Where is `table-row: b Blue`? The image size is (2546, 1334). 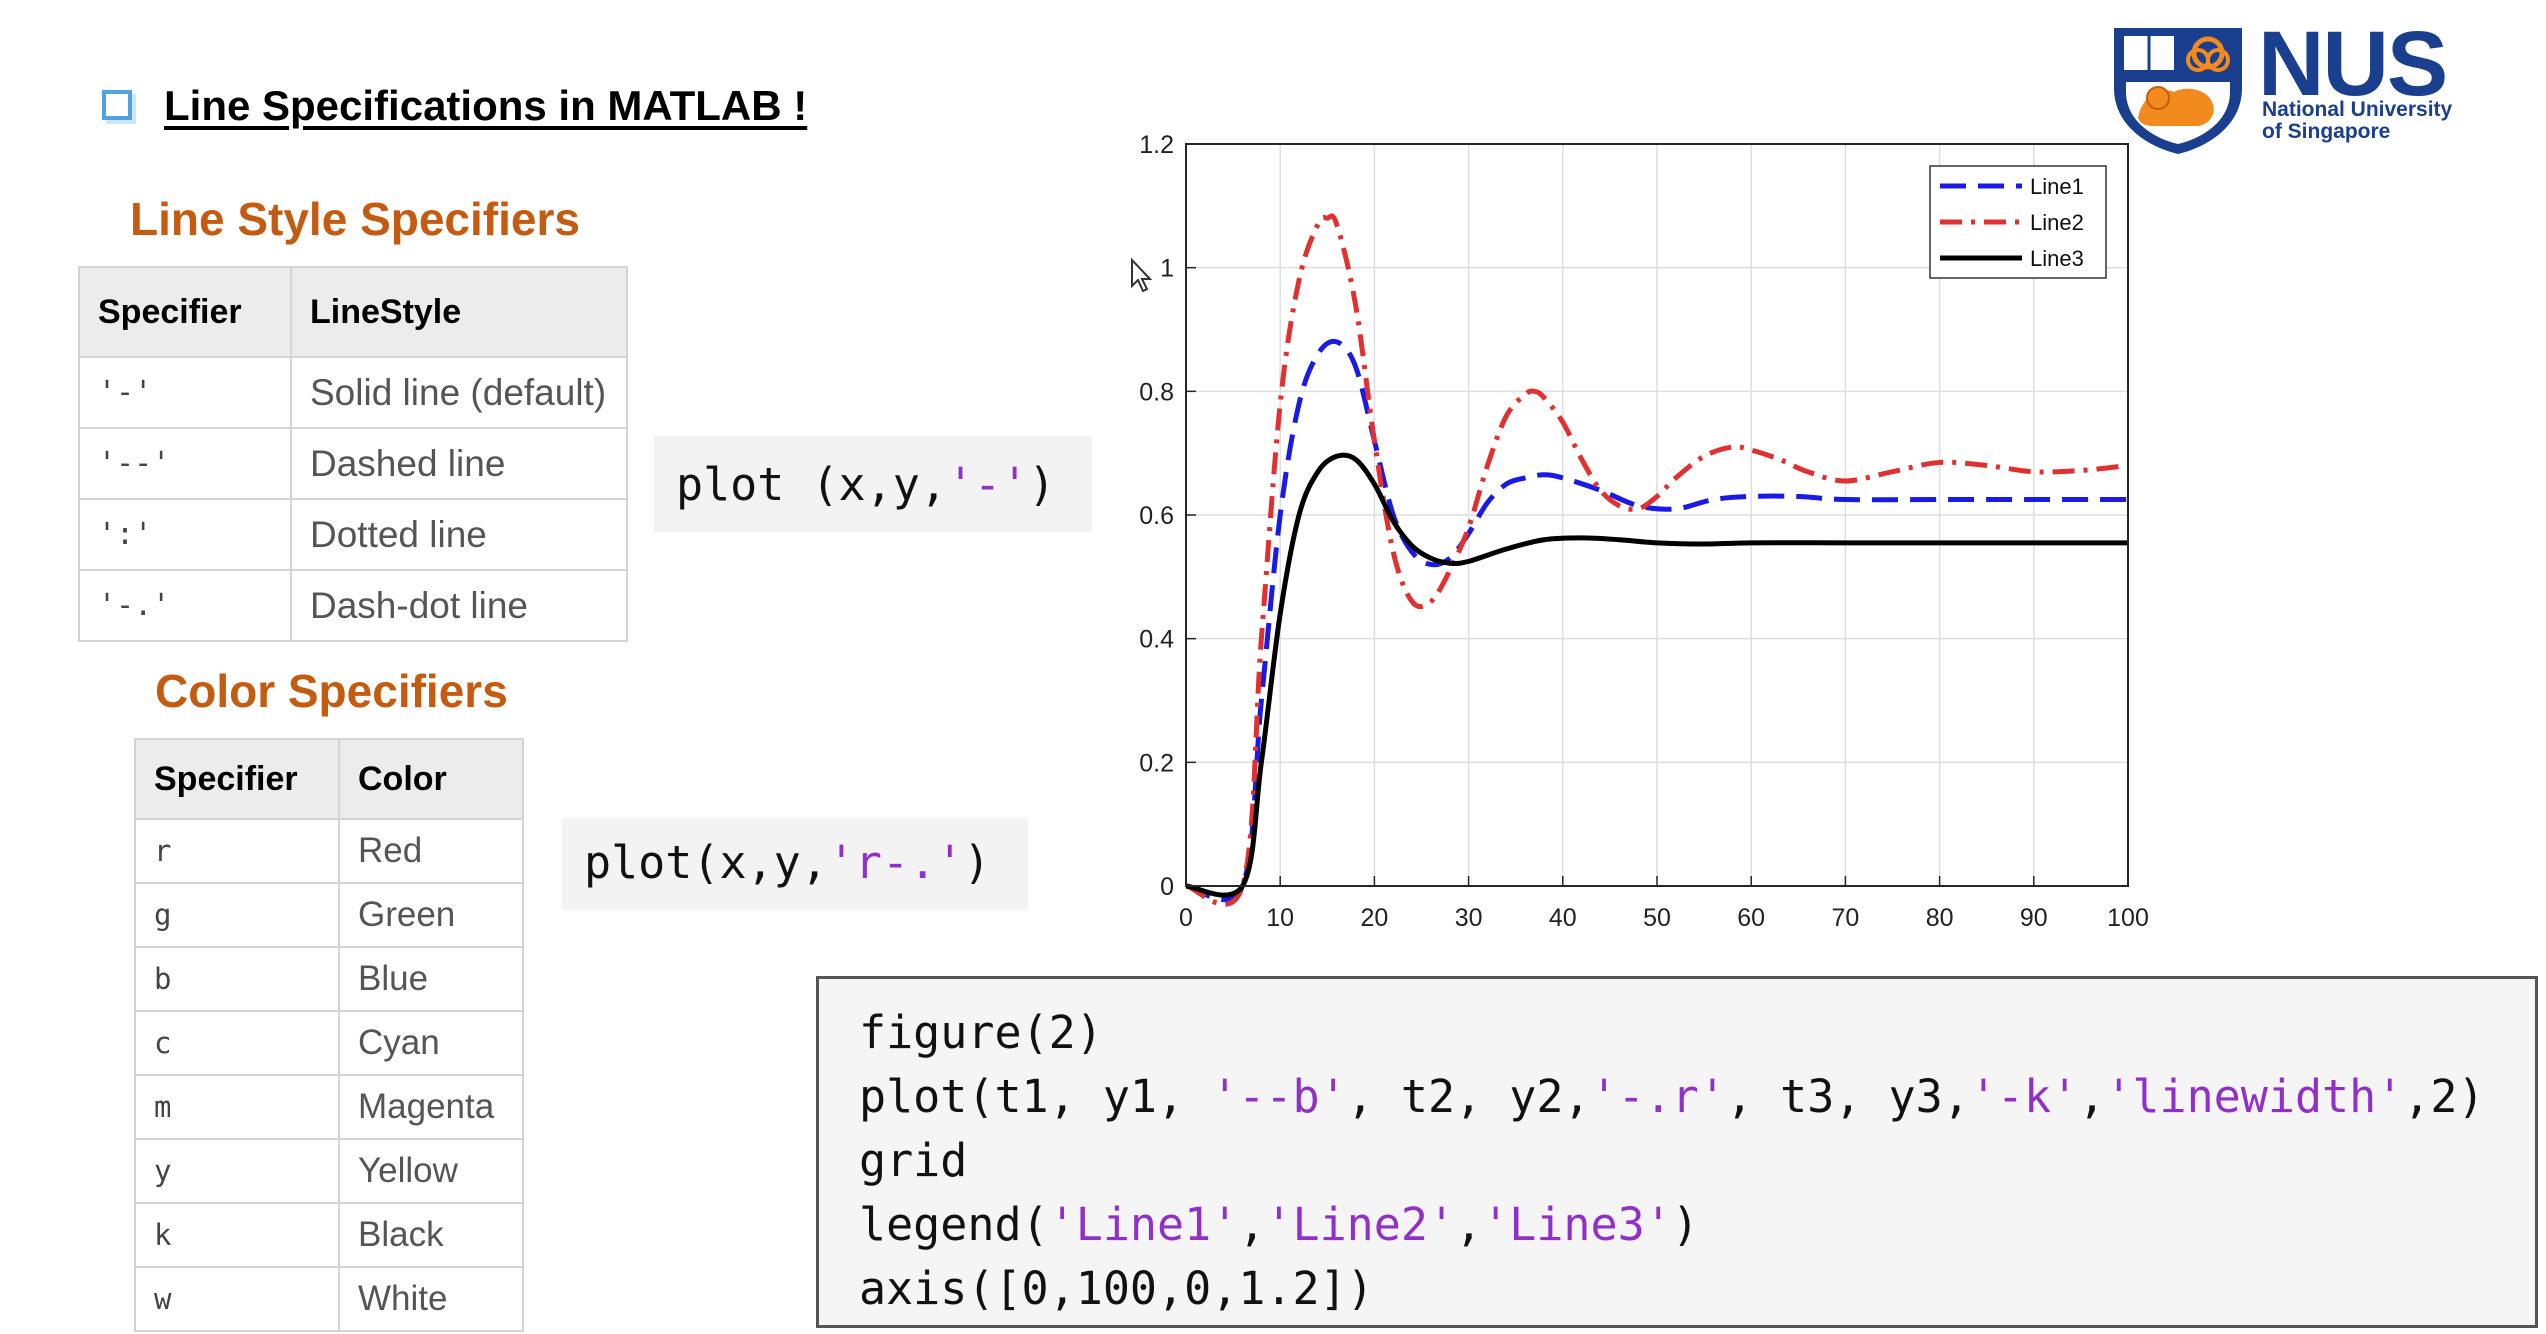
table-row: b Blue is located at coordinates (329, 979).